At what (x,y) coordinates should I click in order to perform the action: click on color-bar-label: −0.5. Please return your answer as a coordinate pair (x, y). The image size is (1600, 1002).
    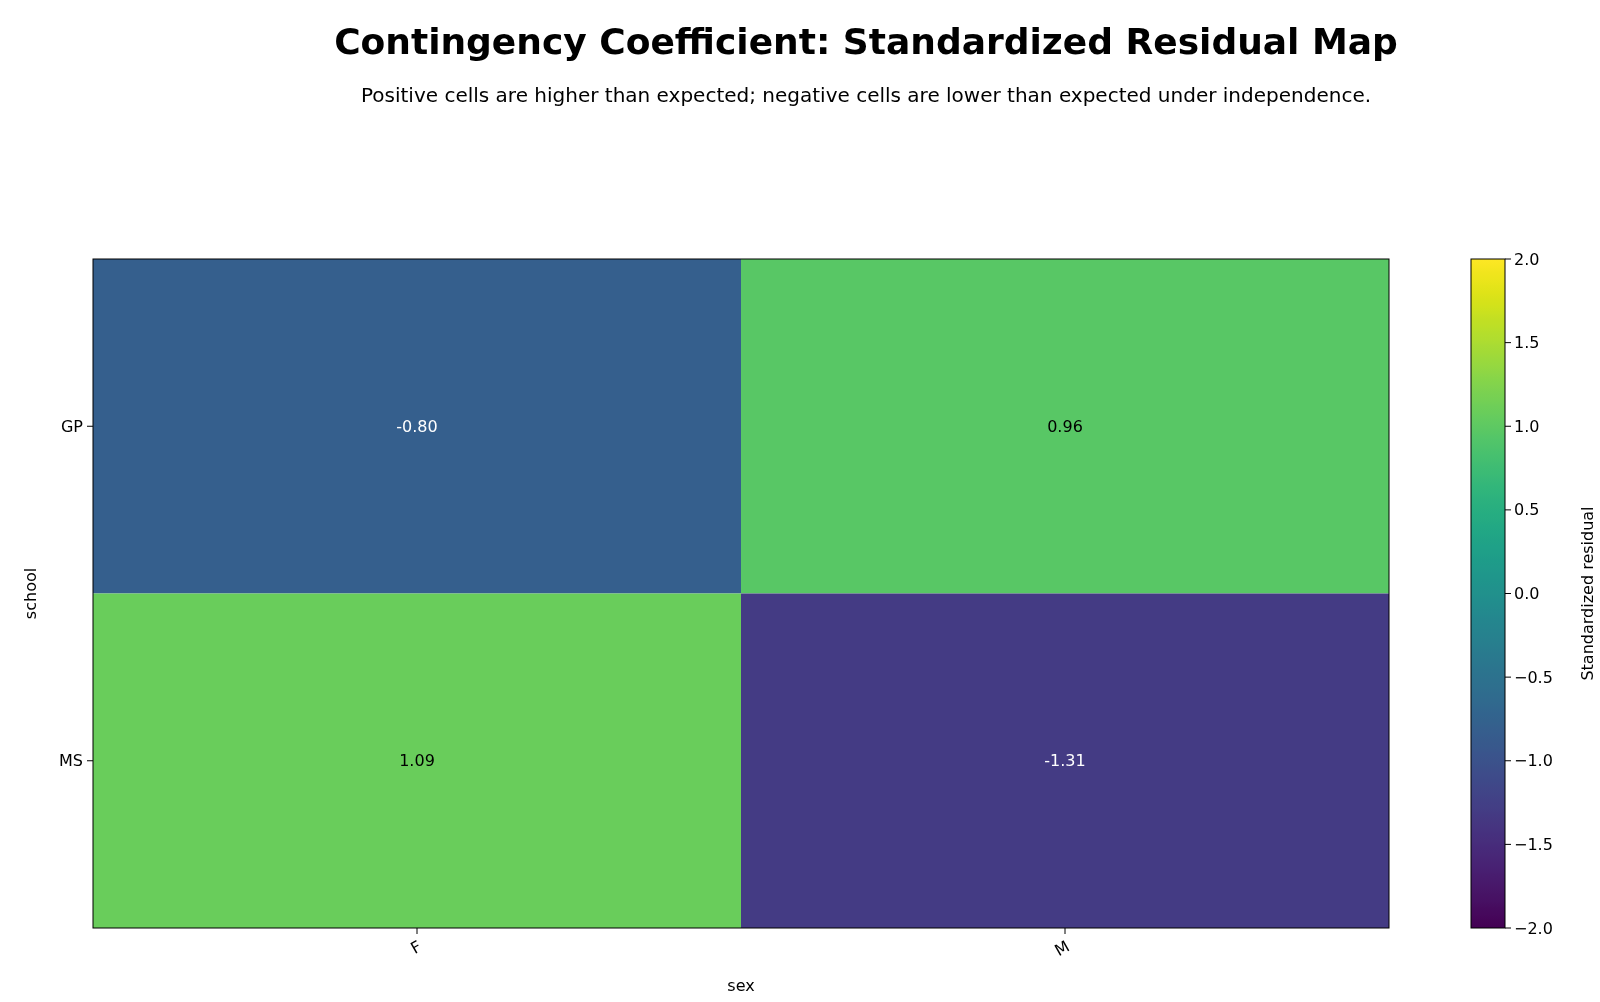
    Looking at the image, I should click on (1533, 677).